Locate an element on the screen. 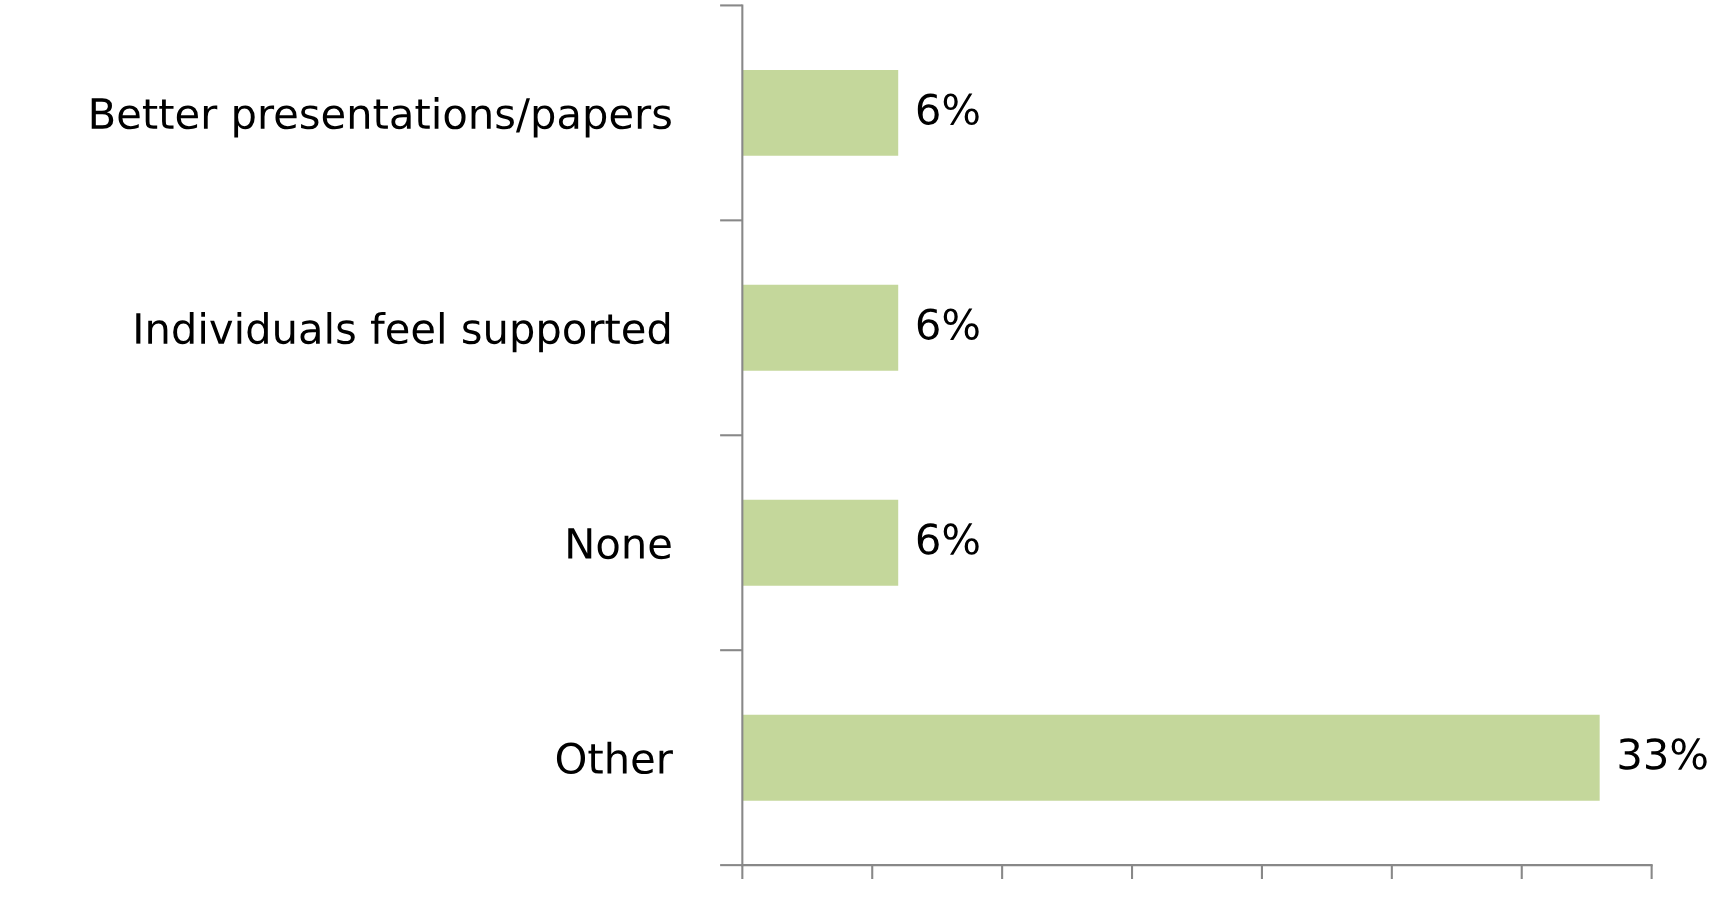 The height and width of the screenshot is (904, 1732). y-tick-label: Better presentations/papers is located at coordinates (381, 117).